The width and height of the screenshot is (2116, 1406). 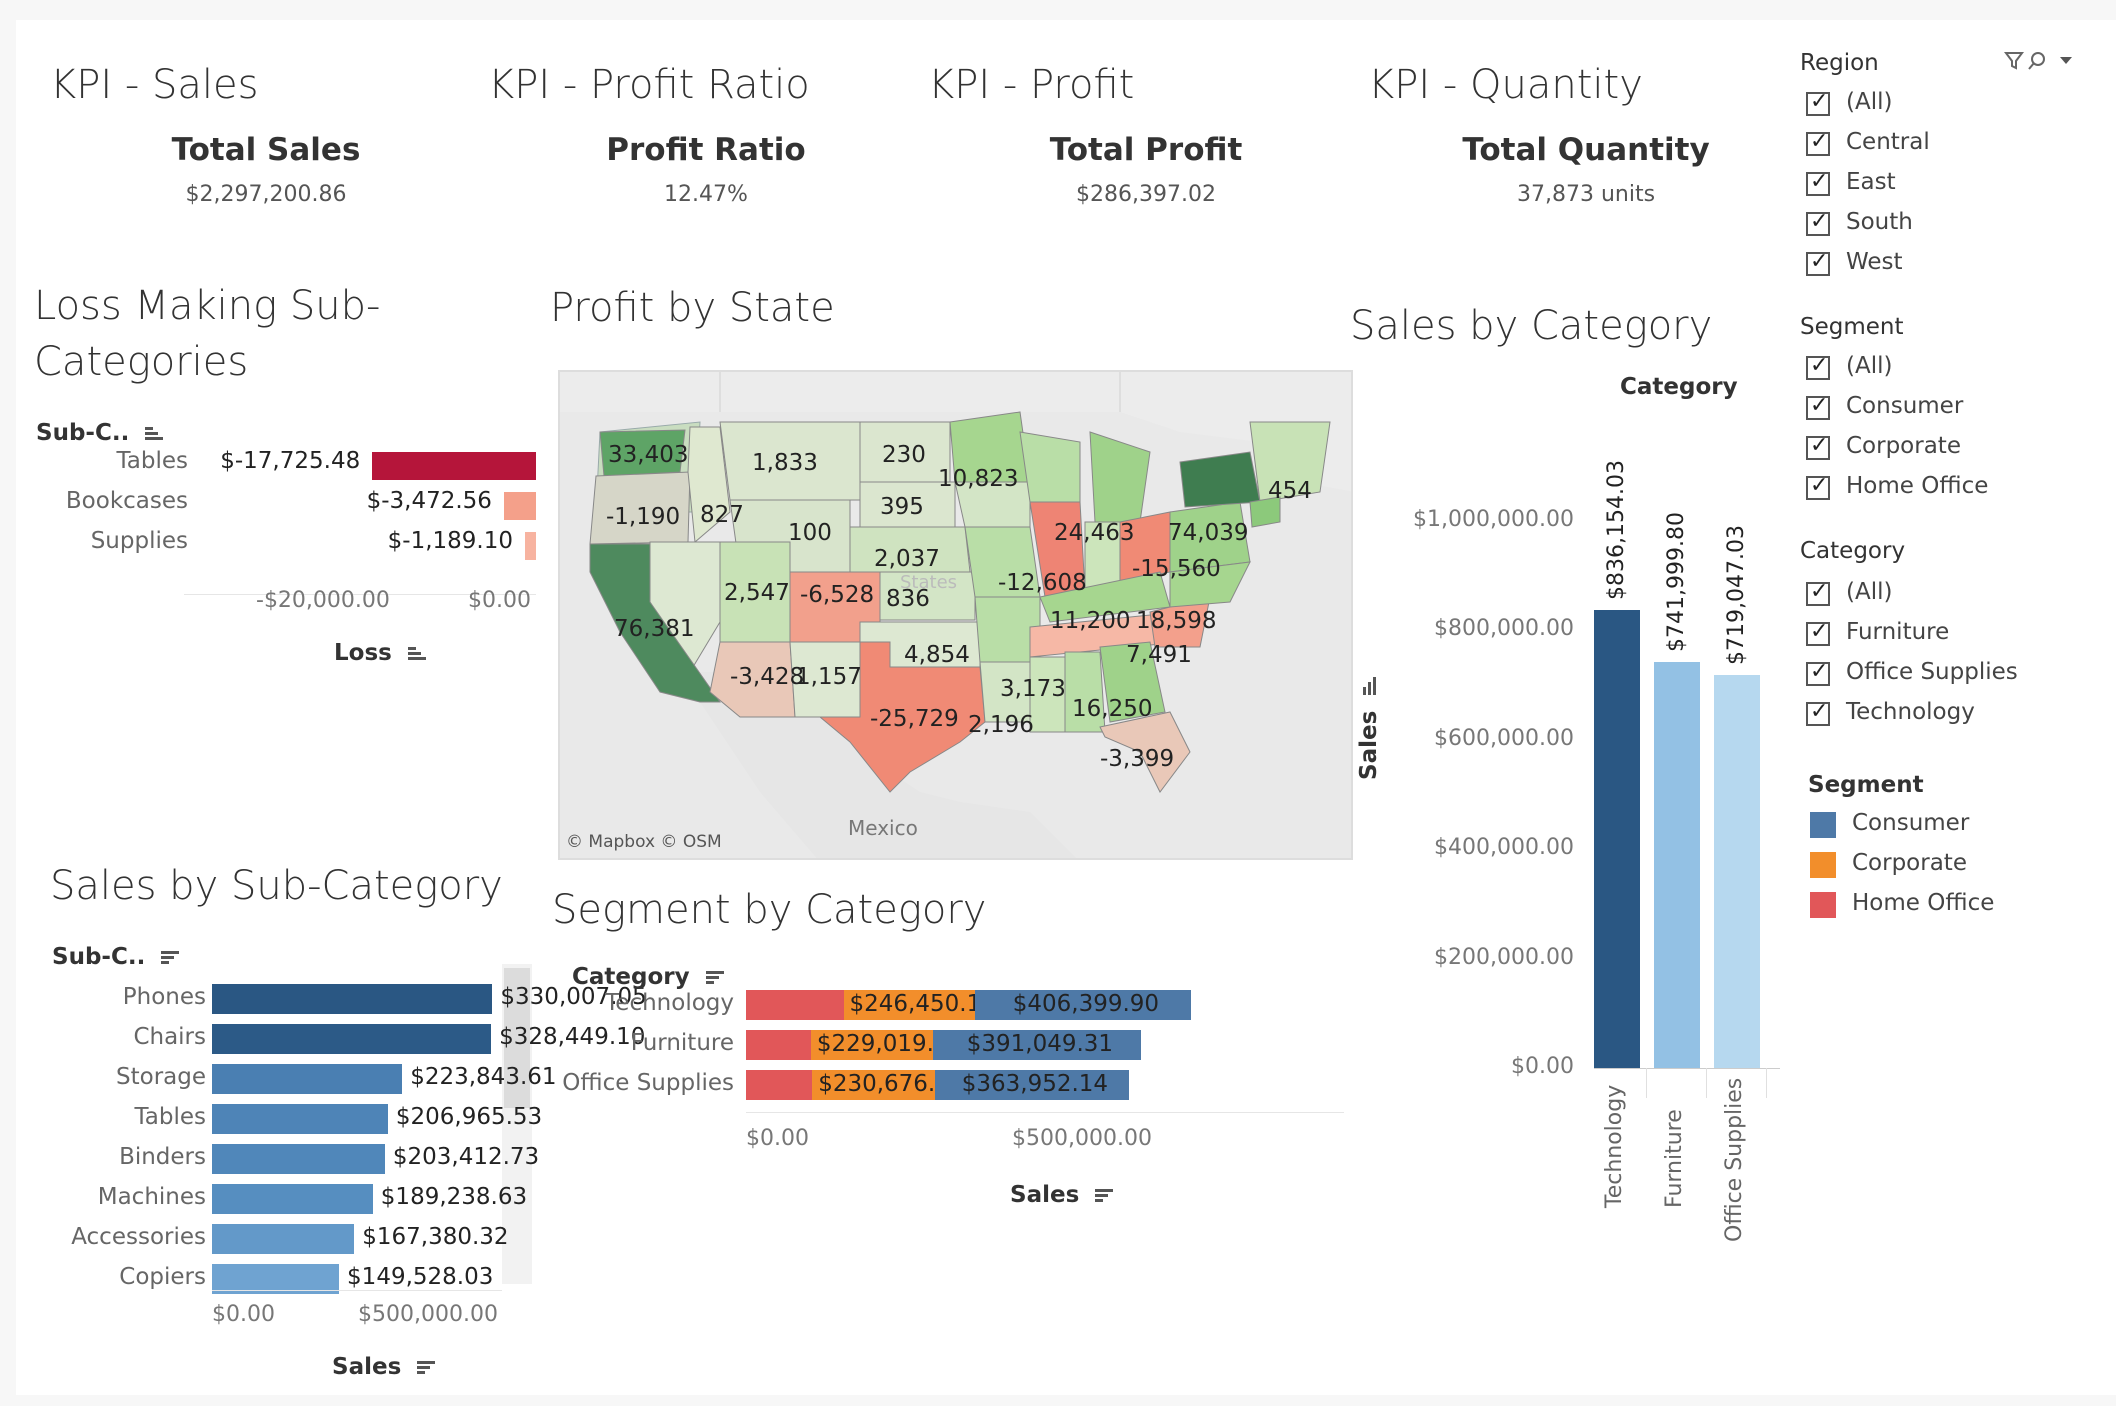 I want to click on state-label: -25,729, so click(x=914, y=719).